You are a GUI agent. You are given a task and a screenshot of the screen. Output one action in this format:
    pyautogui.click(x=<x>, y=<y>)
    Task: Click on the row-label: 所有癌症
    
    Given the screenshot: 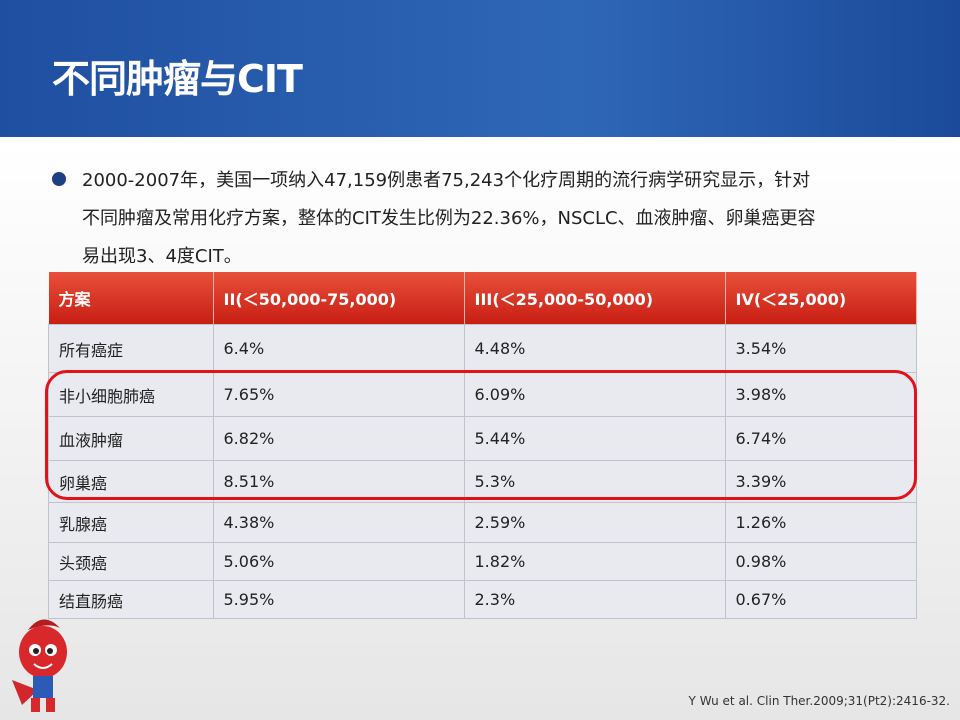 What is the action you would take?
    pyautogui.click(x=131, y=348)
    